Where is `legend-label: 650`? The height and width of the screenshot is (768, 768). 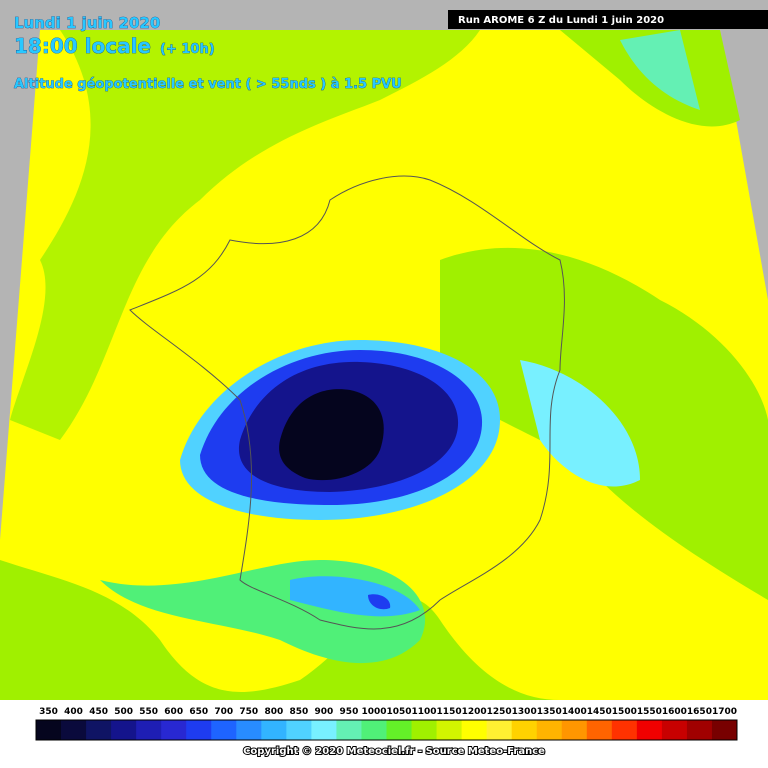
legend-label: 650 is located at coordinates (198, 712).